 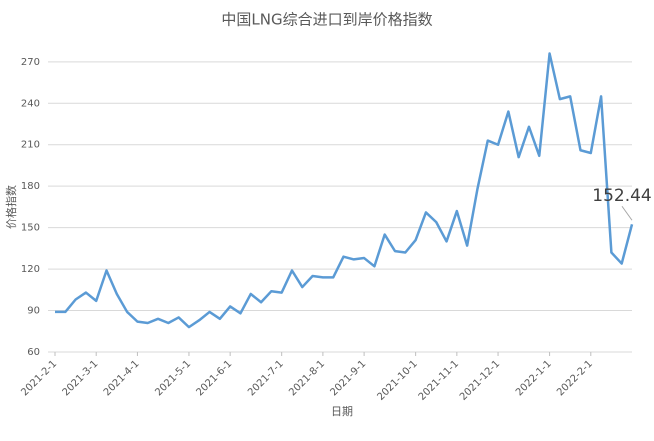 I want to click on x-axis-label: 日期, so click(x=342, y=411).